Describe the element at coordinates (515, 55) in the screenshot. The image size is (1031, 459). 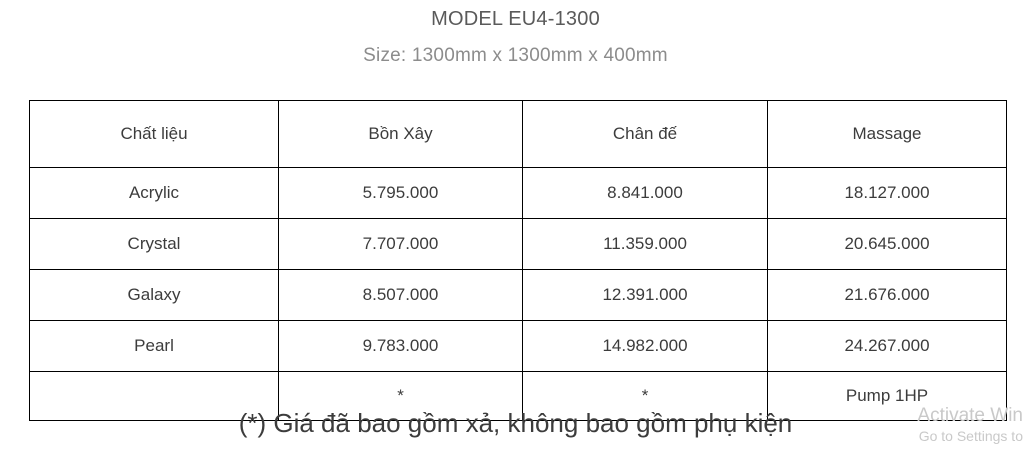
I see `size-line: Size: 1300mm x 1300mm x 400mm` at that location.